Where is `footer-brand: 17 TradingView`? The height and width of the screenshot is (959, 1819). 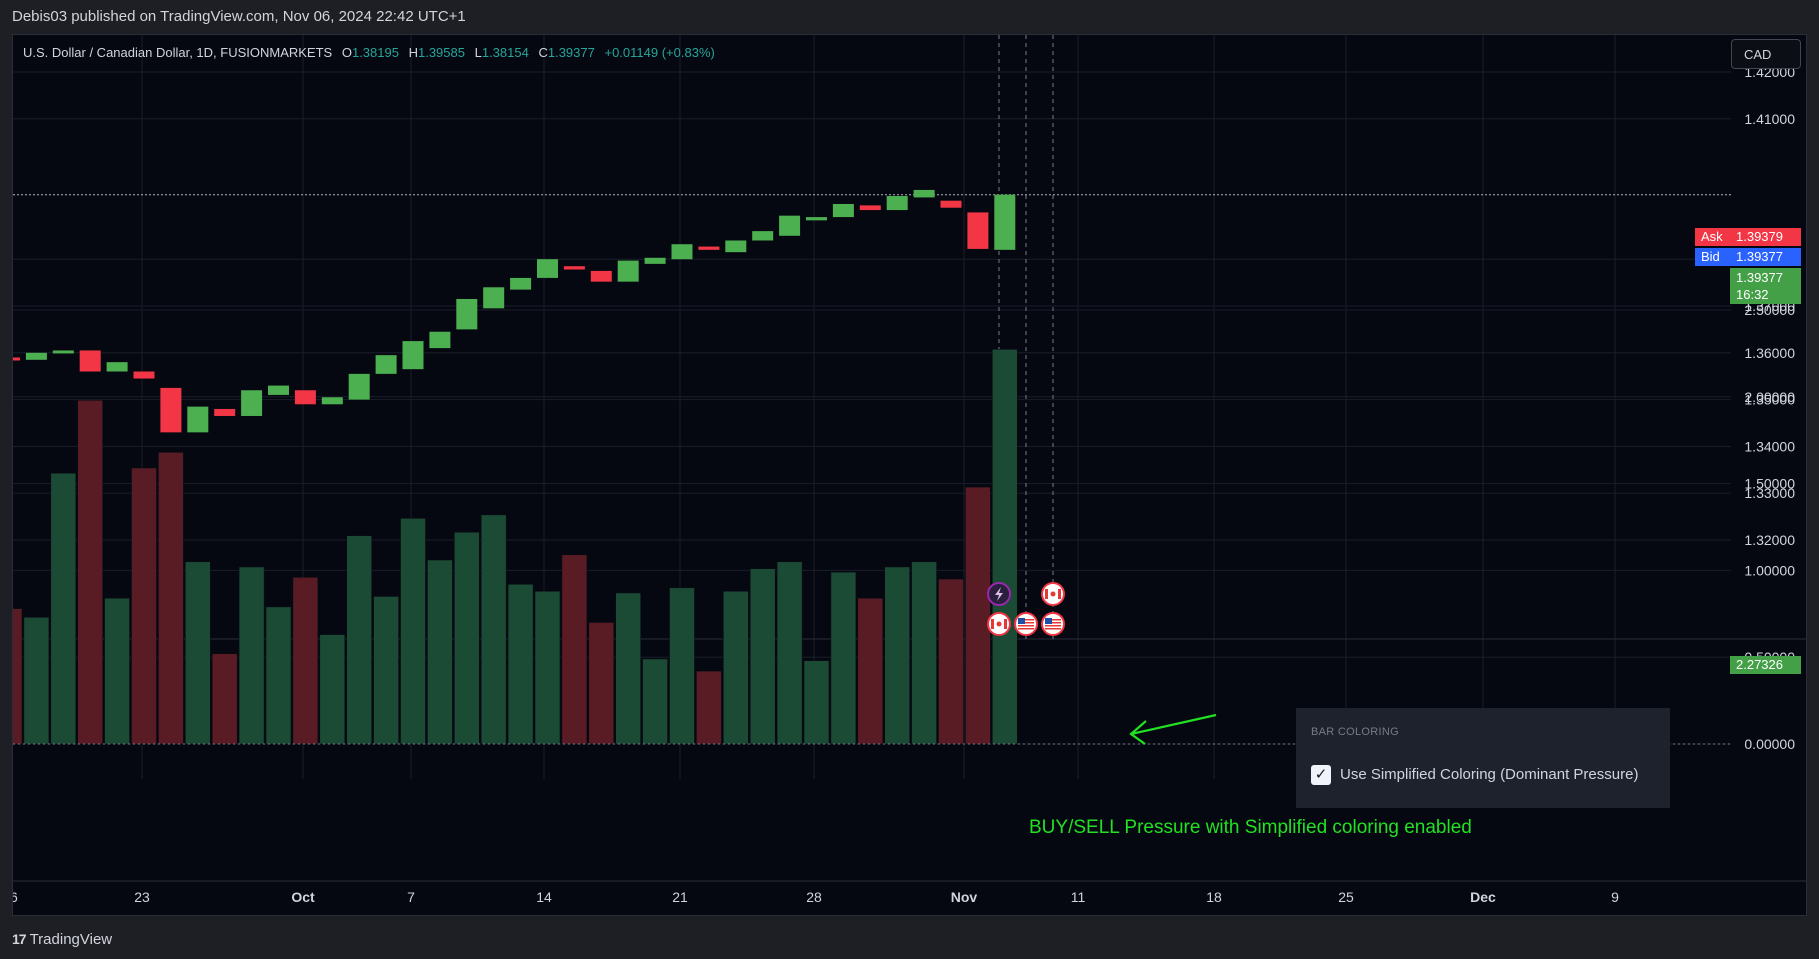
footer-brand: 17 TradingView is located at coordinates (62, 939).